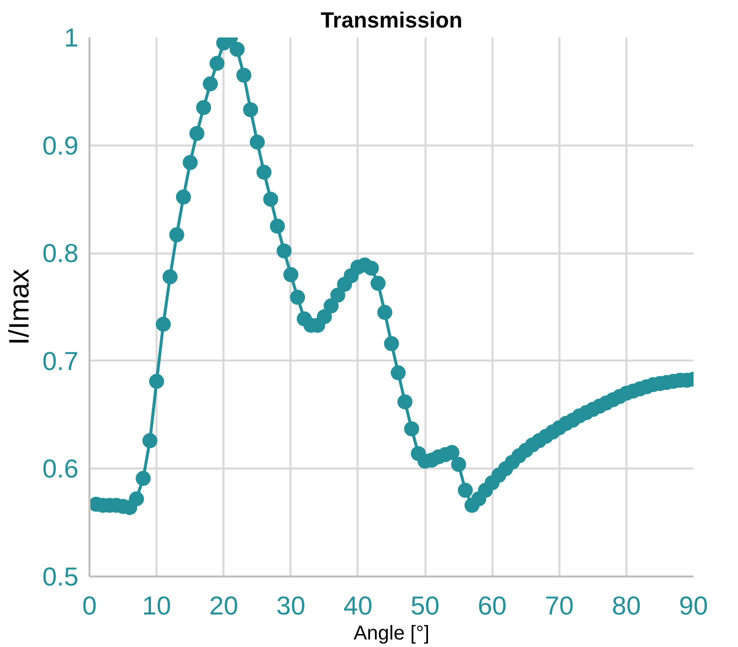  I want to click on y-tick-label: 0.9, so click(60, 145).